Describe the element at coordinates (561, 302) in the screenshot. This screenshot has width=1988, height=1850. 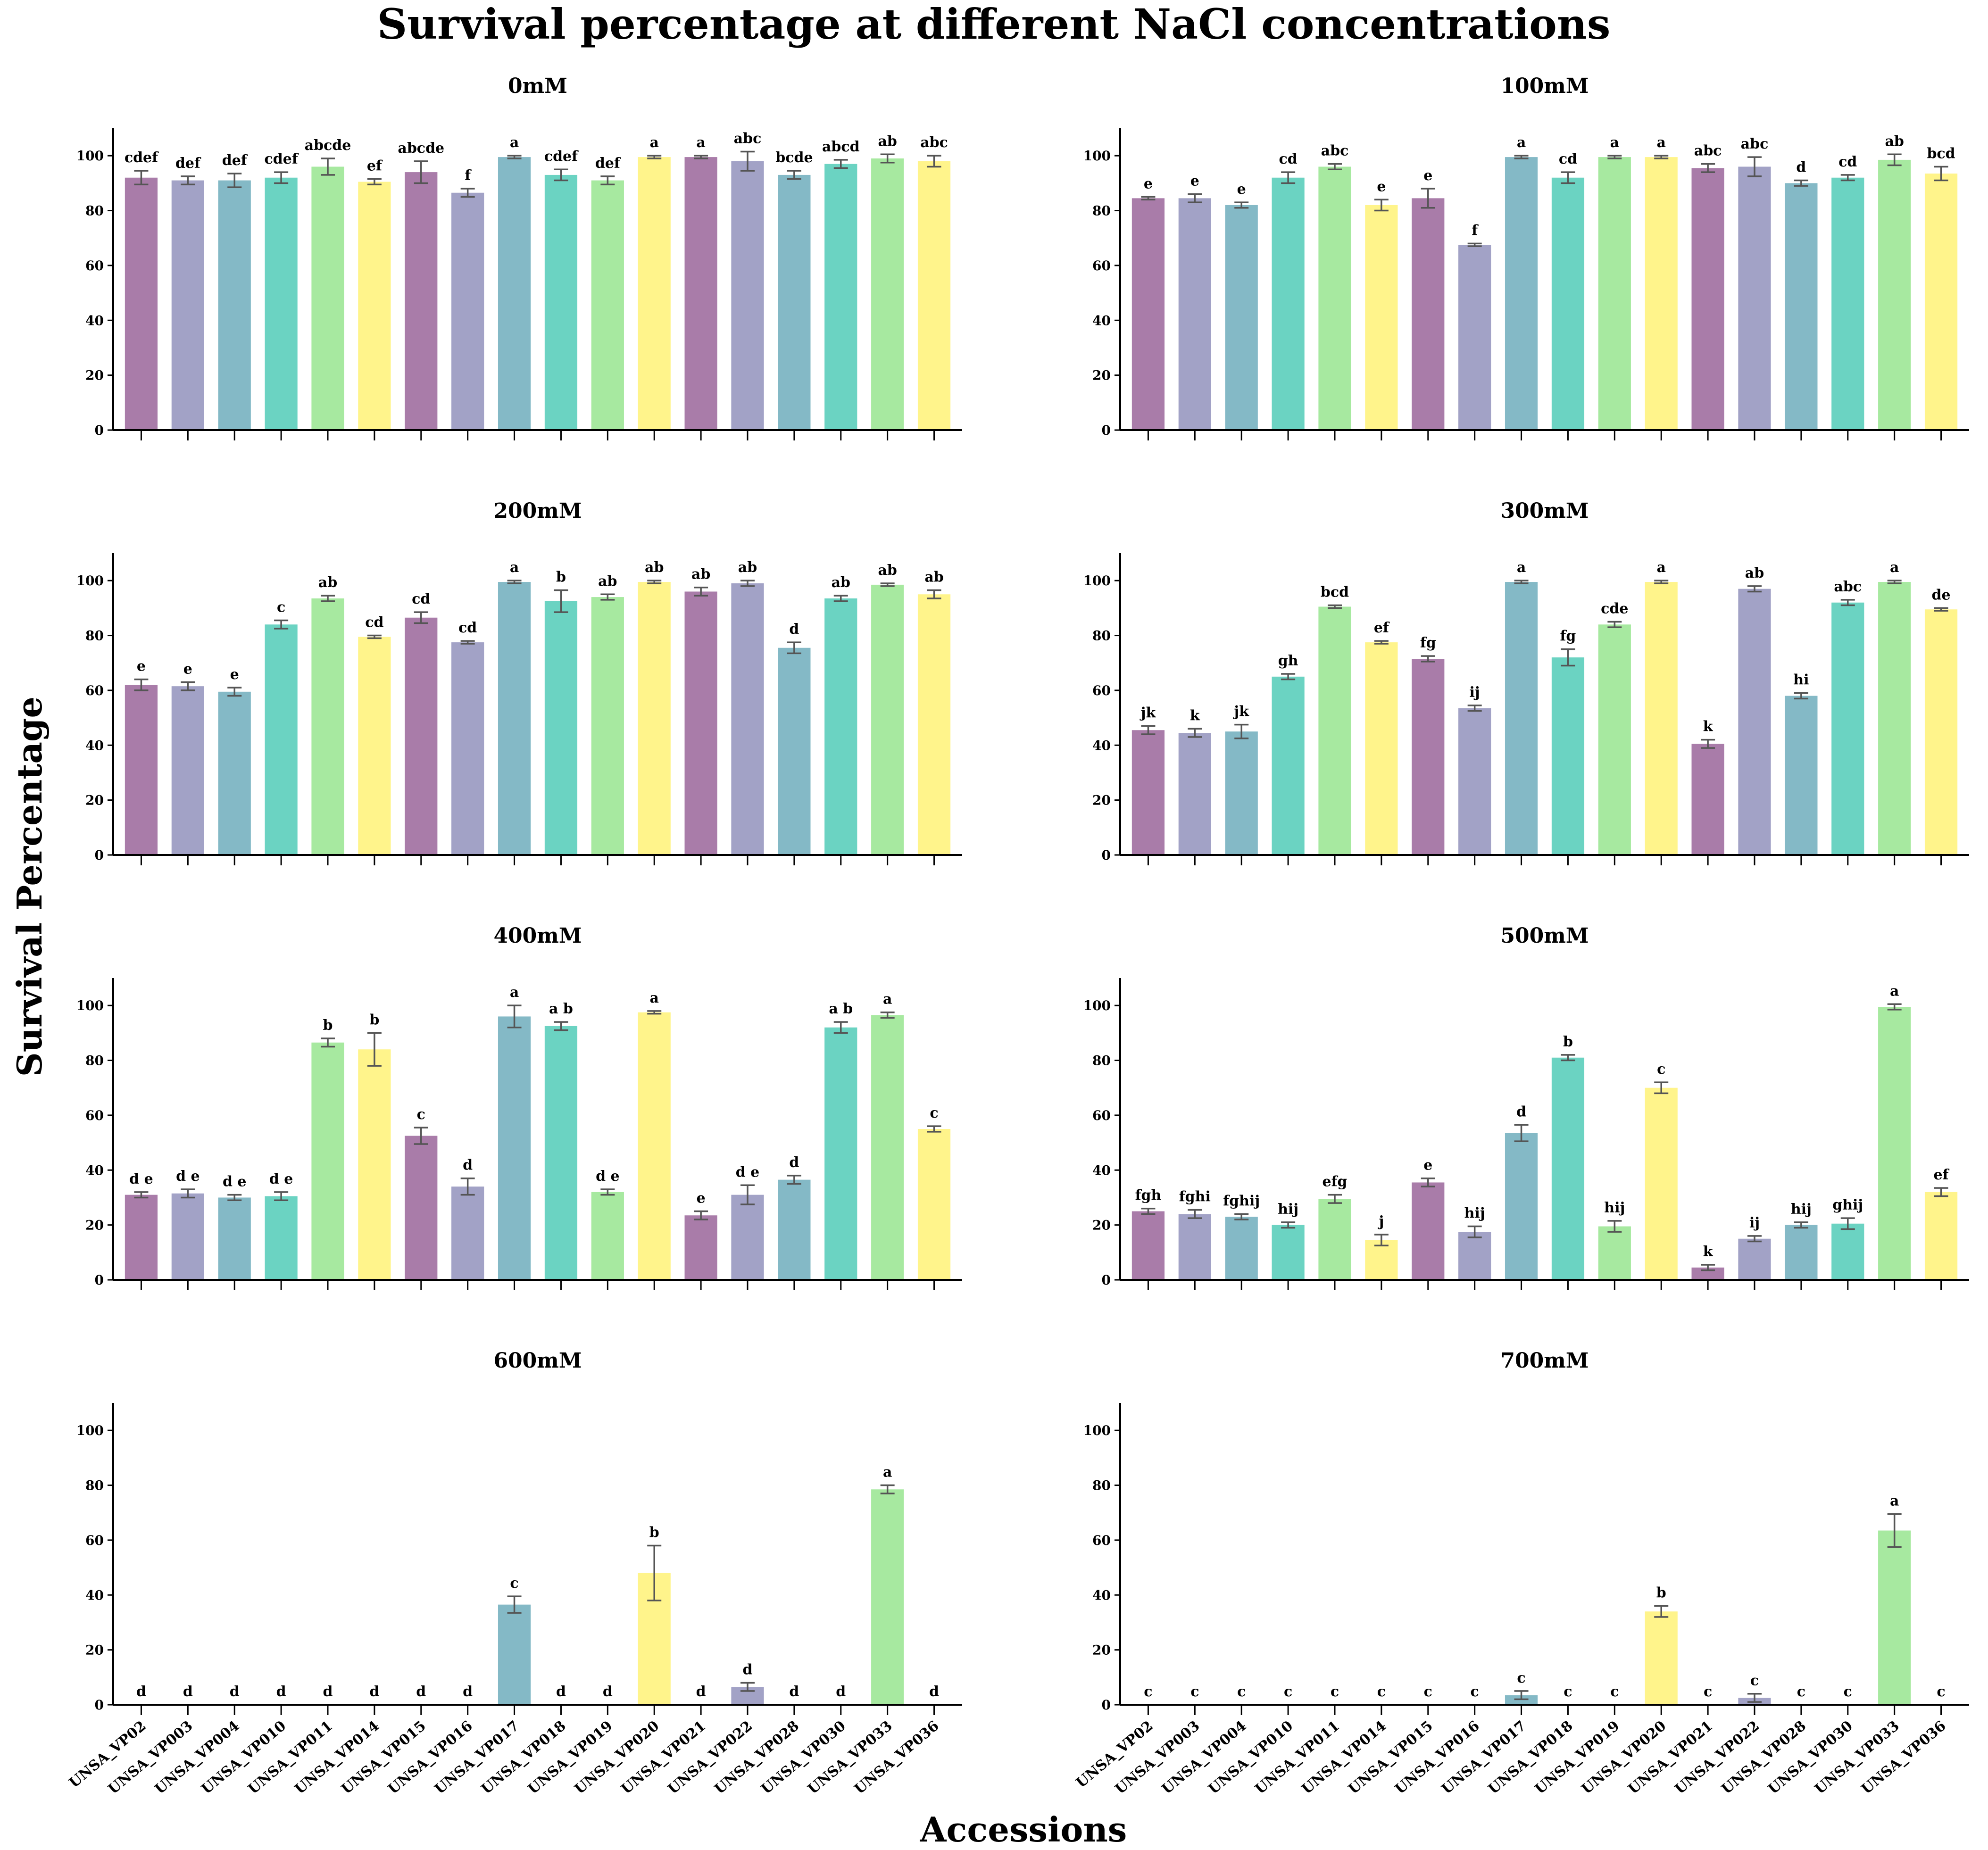
I see `bar-UNSA_VP018` at that location.